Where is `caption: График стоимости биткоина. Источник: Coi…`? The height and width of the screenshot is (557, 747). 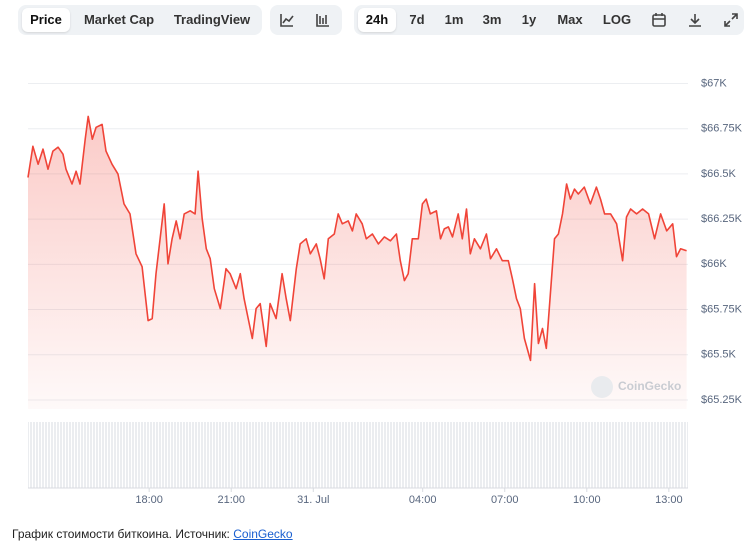
caption: График стоимости биткоина. Источник: Coi… is located at coordinates (152, 534).